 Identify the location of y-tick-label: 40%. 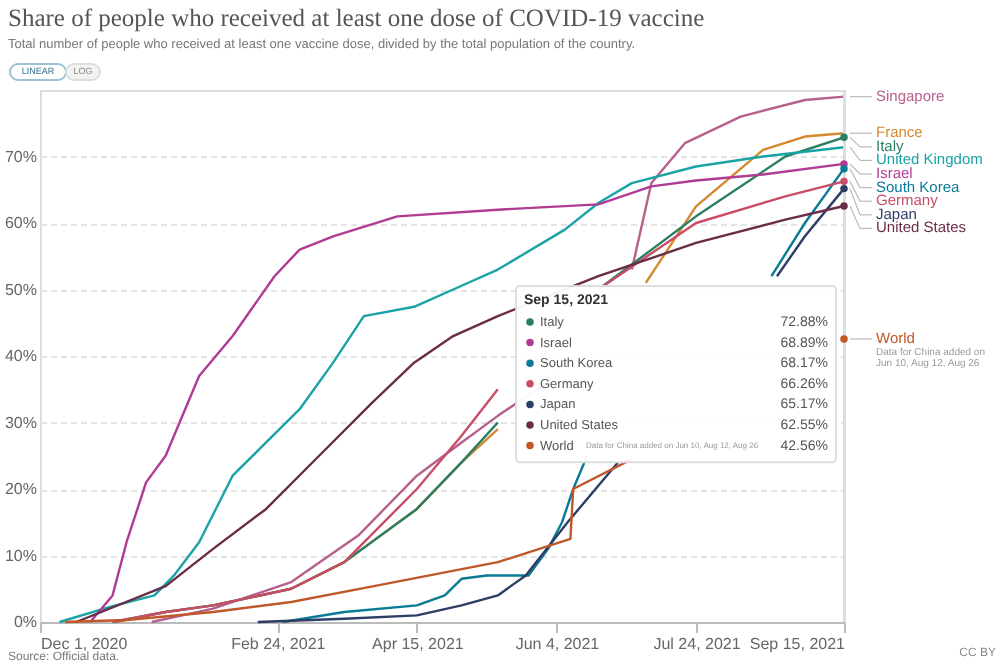
(20, 356).